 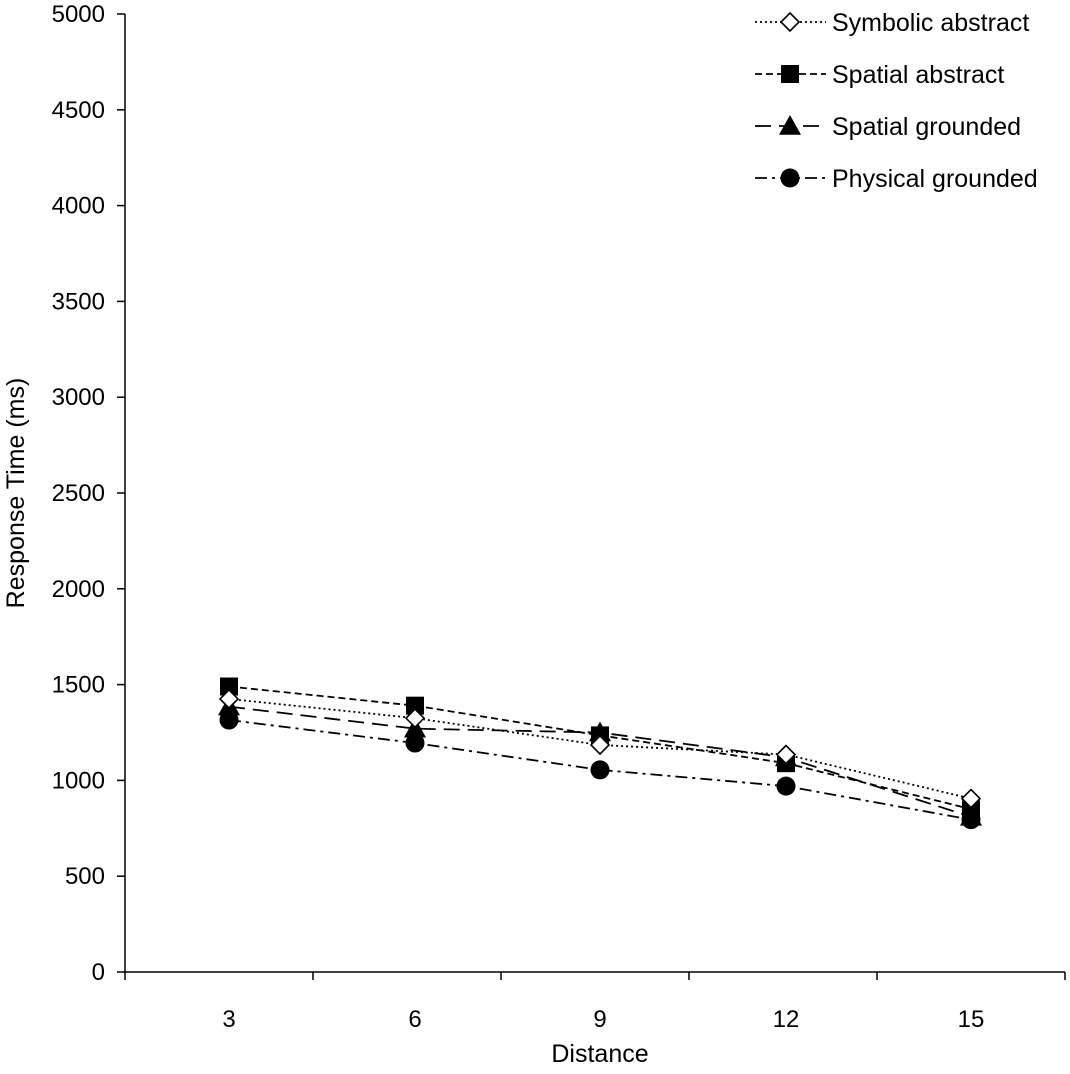 What do you see at coordinates (599, 1054) in the screenshot?
I see `x-axis-title: Distance` at bounding box center [599, 1054].